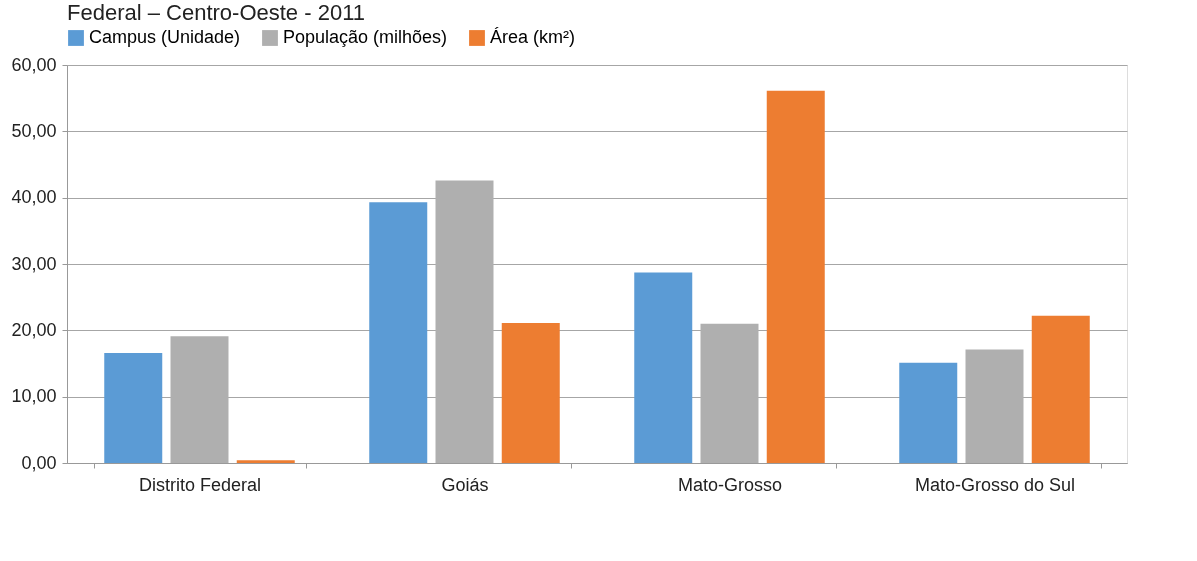 The height and width of the screenshot is (561, 1197). What do you see at coordinates (200, 484) in the screenshot?
I see `x-tick-label: Distrito Federal` at bounding box center [200, 484].